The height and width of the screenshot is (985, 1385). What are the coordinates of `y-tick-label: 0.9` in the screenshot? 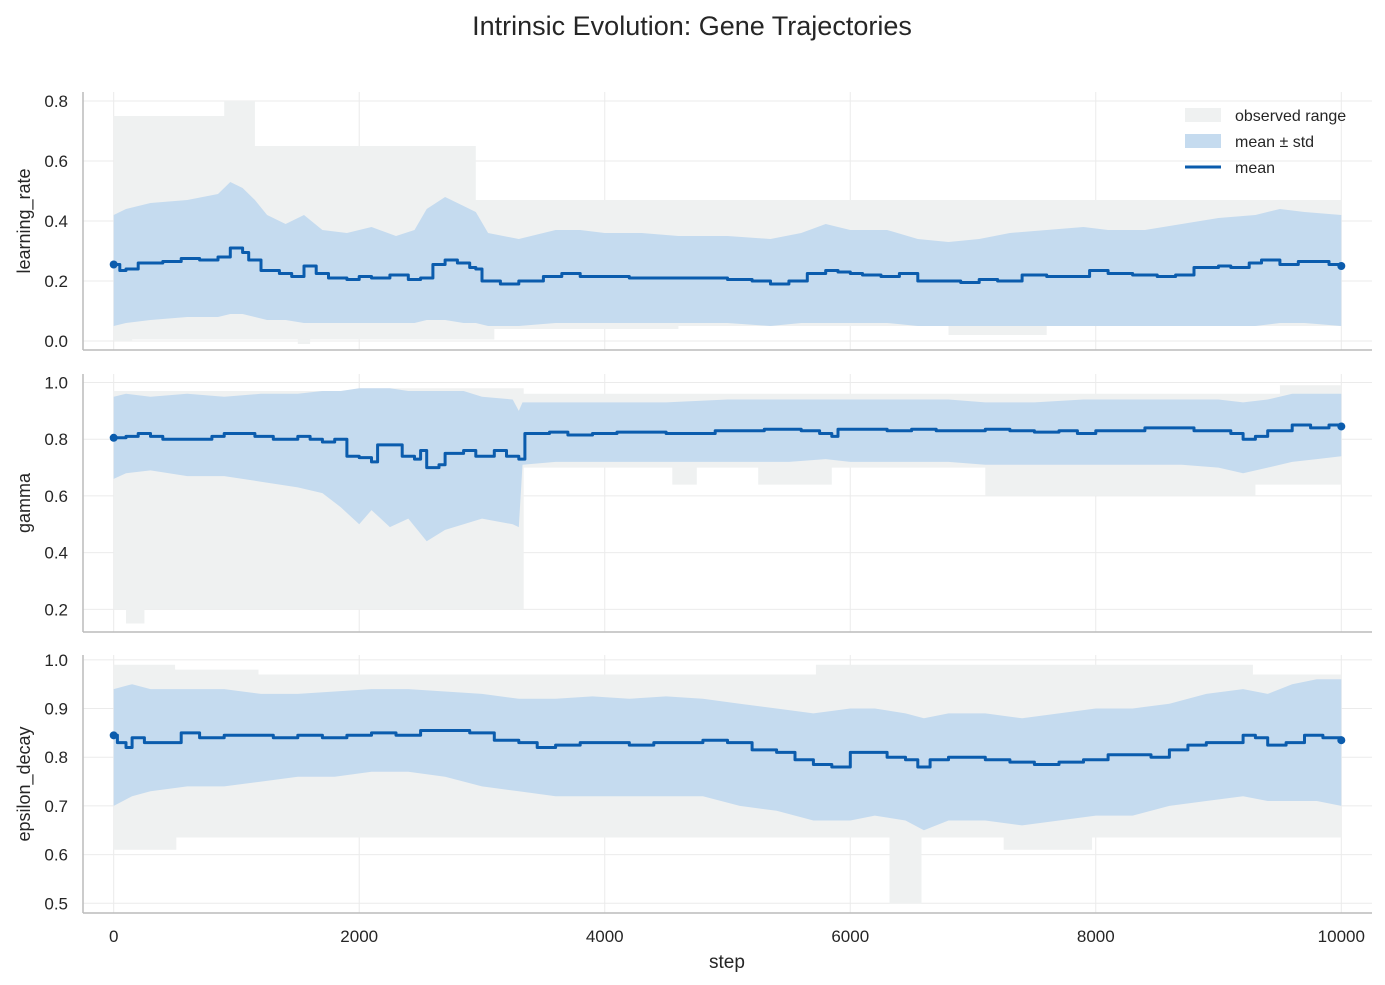 It's located at (56, 709).